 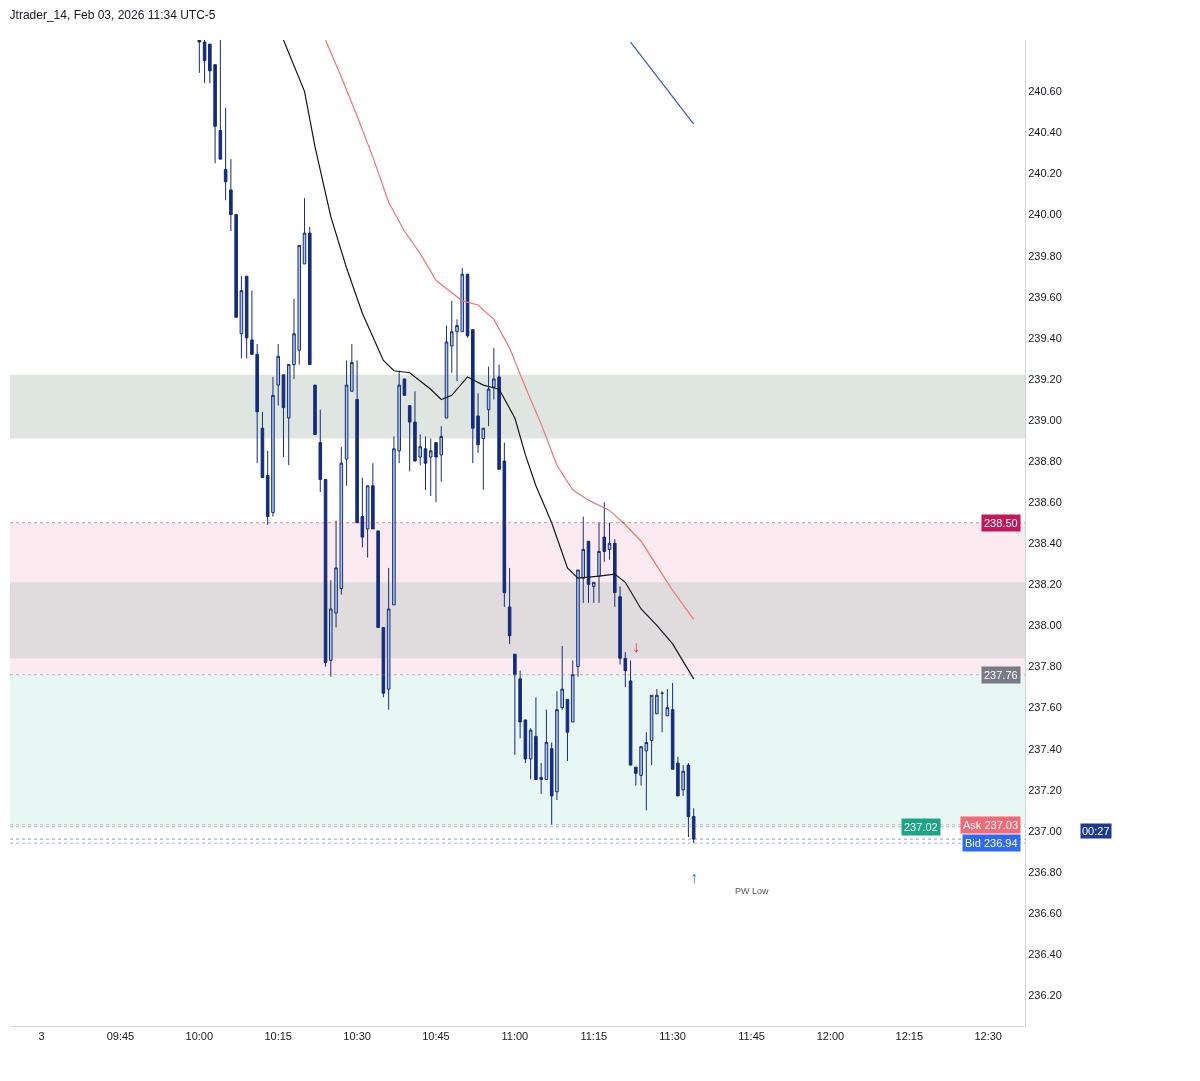 What do you see at coordinates (1045, 296) in the screenshot?
I see `y-tick-label: 239.60` at bounding box center [1045, 296].